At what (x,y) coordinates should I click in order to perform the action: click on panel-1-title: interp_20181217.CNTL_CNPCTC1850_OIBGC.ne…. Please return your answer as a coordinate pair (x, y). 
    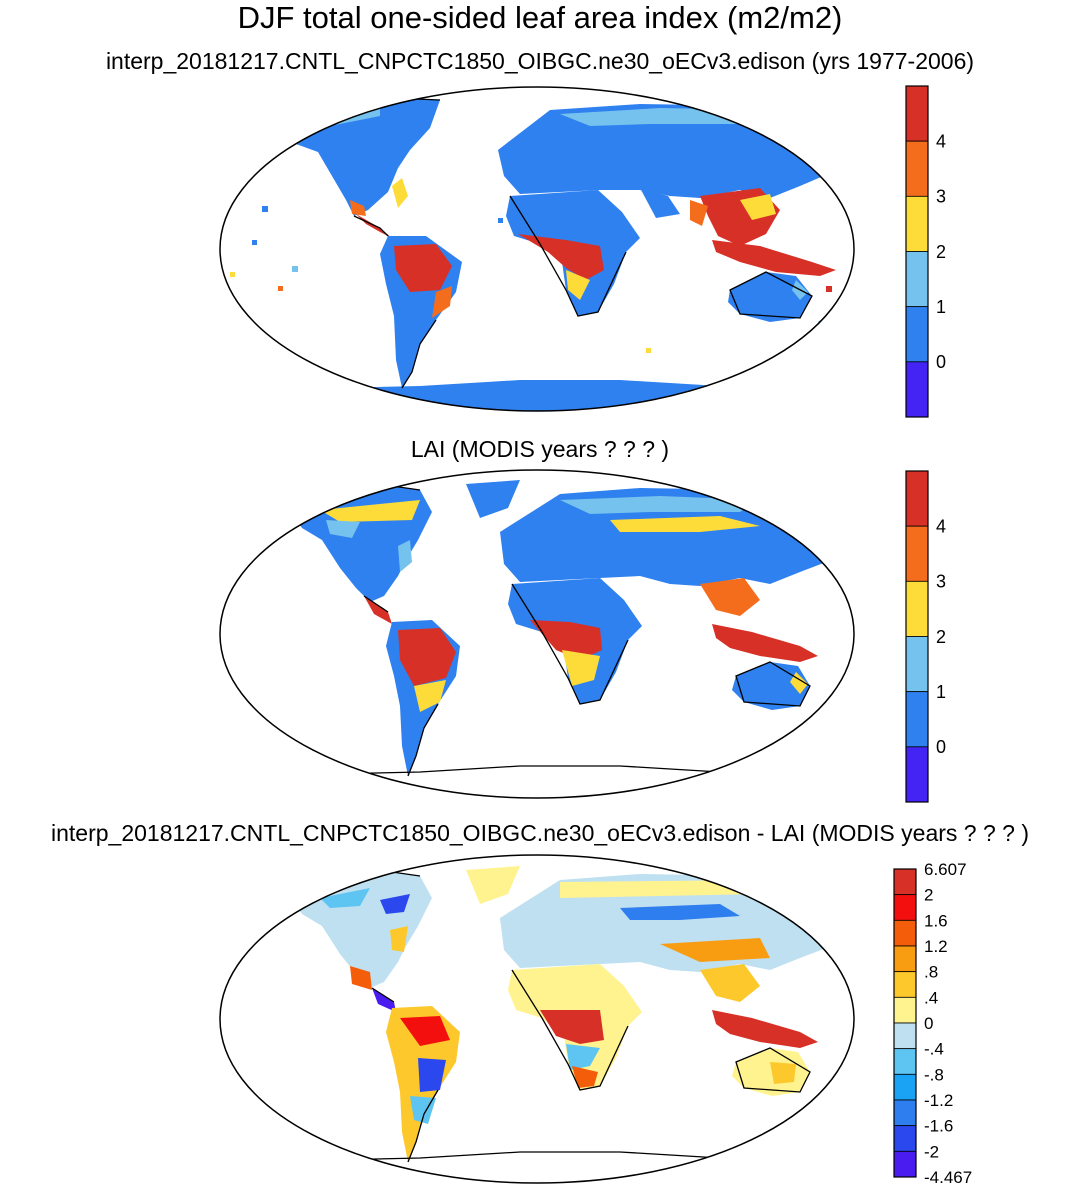
    Looking at the image, I should click on (540, 61).